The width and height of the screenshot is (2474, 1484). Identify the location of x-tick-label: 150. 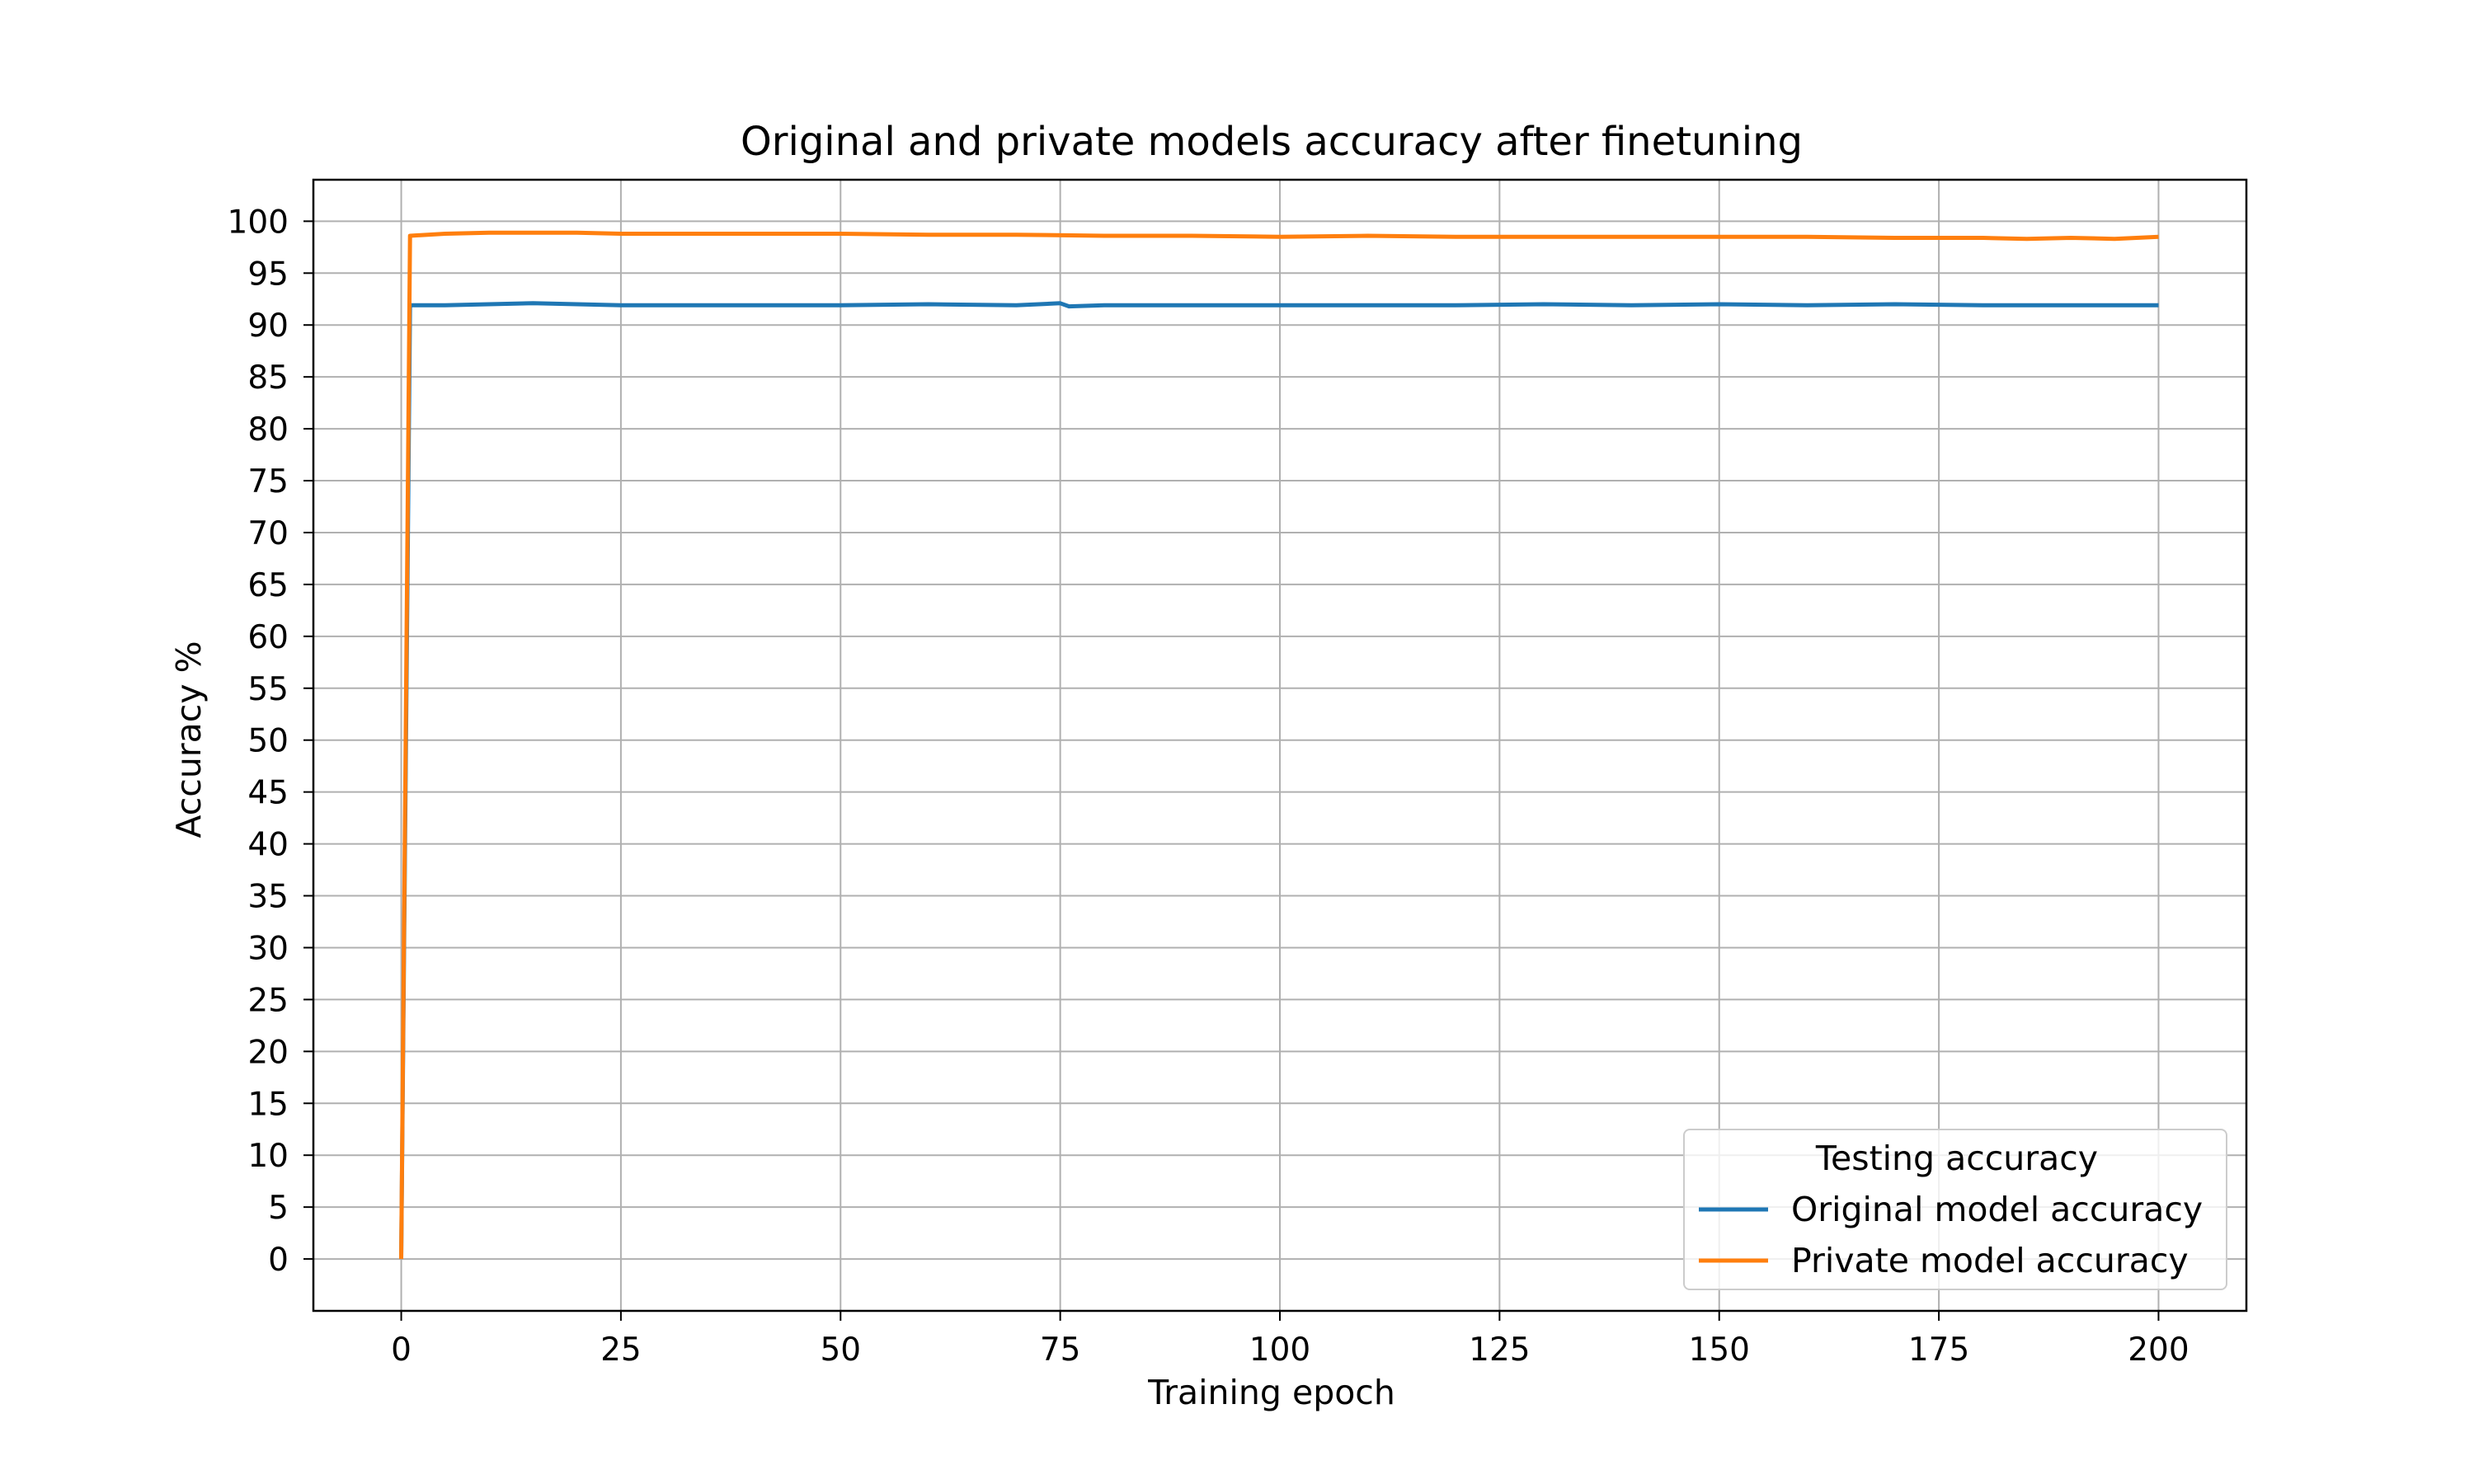
(1719, 1350).